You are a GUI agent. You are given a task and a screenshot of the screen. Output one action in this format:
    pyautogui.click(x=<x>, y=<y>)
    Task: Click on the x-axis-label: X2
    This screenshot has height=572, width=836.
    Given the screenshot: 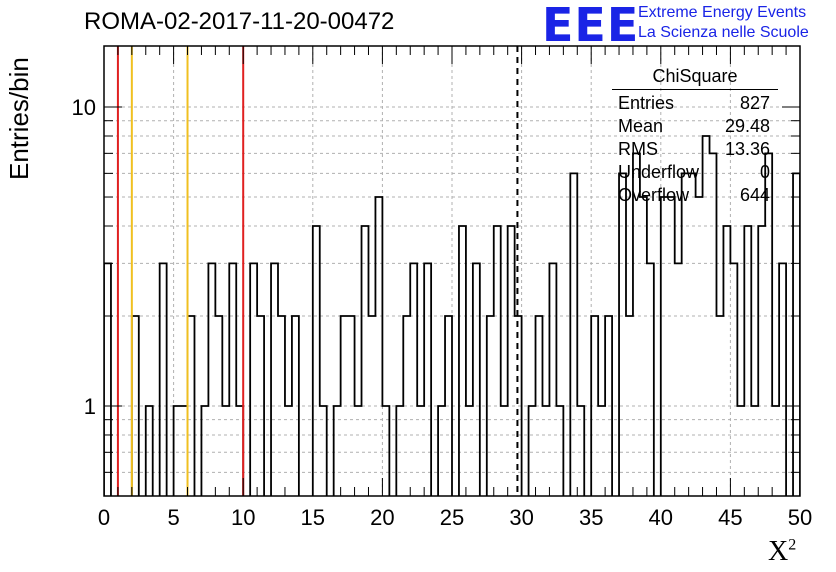 What is the action you would take?
    pyautogui.click(x=782, y=552)
    